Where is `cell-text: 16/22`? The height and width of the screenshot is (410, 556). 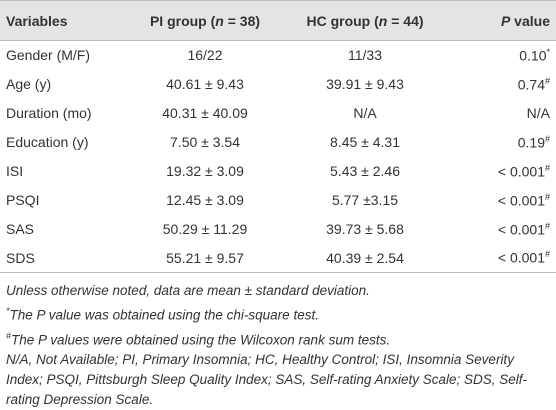
cell-text: 16/22 is located at coordinates (205, 55).